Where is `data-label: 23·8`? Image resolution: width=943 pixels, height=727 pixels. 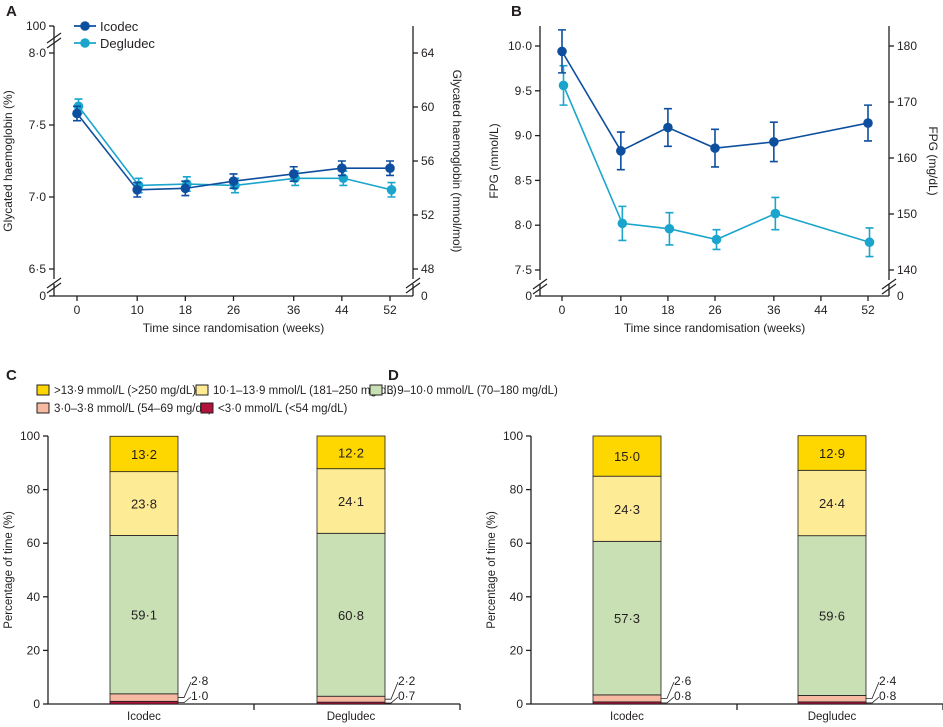 data-label: 23·8 is located at coordinates (144, 504).